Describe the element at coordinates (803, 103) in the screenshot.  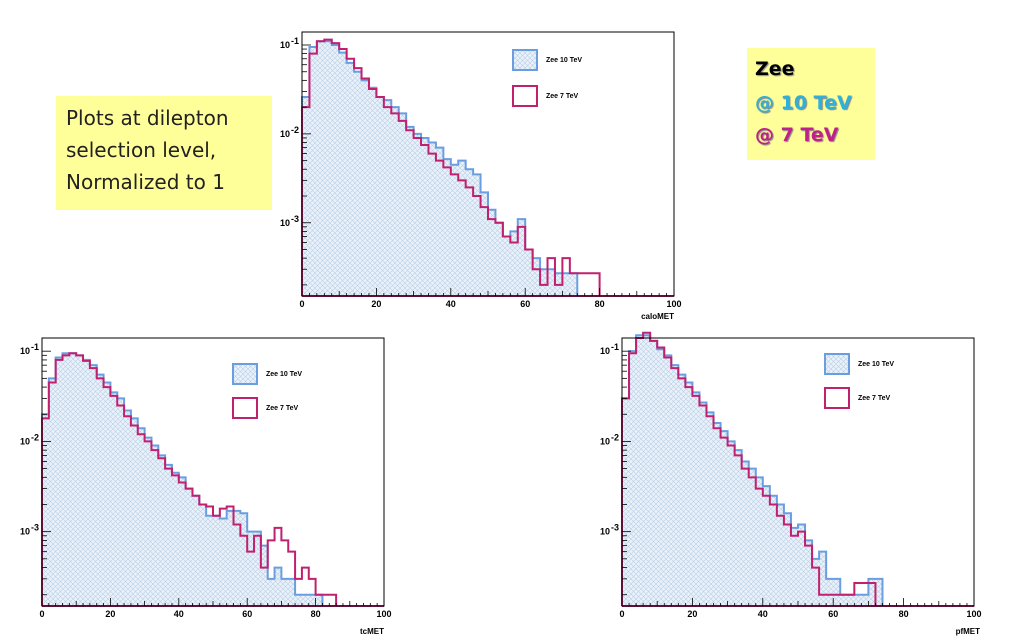
I see `legend-10tev: @ 10 TeV` at that location.